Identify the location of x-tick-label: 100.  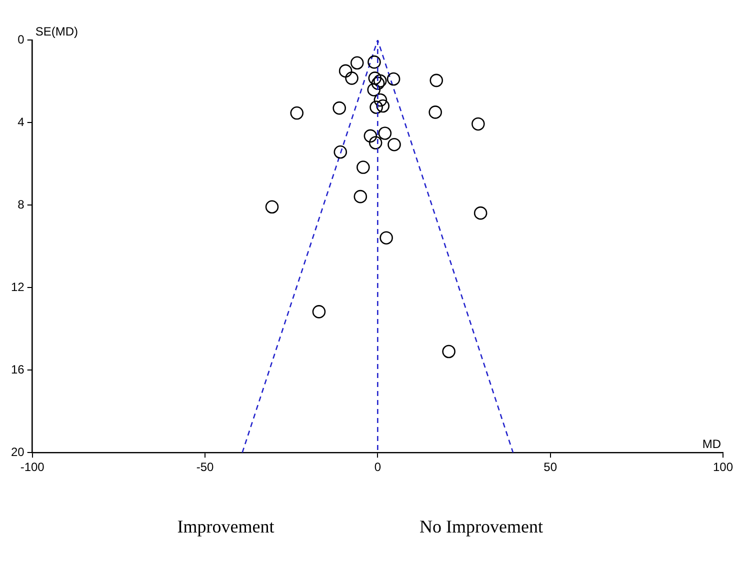
(723, 467).